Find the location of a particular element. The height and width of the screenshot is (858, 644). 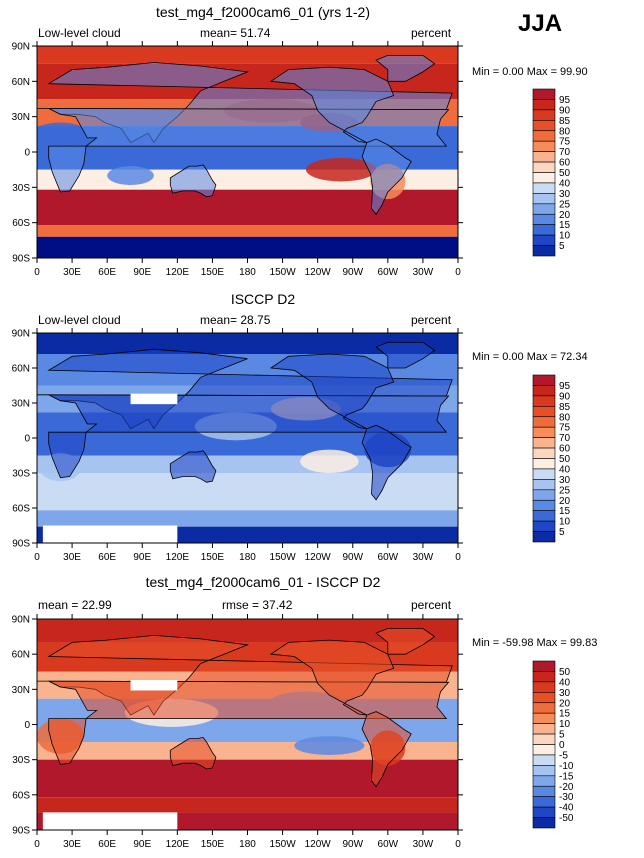

panel-1-title: test_mg4_f2000cam6_01 (yrs 1-2) is located at coordinates (263, 12).